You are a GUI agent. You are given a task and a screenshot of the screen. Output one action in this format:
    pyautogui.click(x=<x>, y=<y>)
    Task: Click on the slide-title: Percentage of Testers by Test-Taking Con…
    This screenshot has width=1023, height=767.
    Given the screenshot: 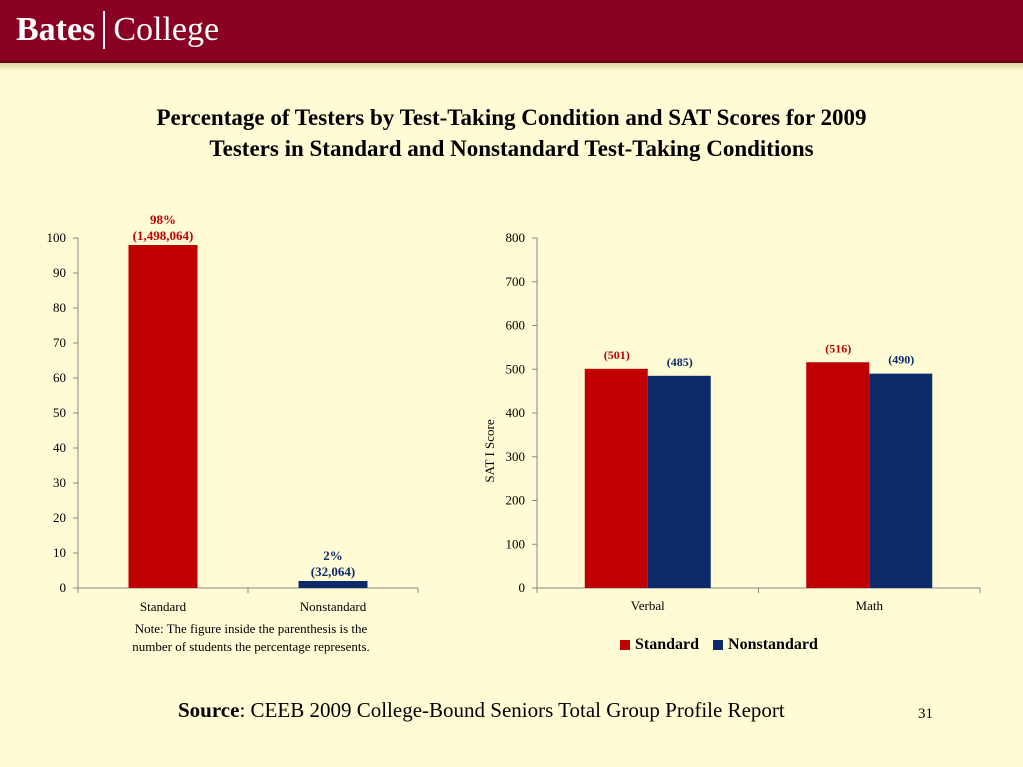 What is the action you would take?
    pyautogui.click(x=511, y=133)
    